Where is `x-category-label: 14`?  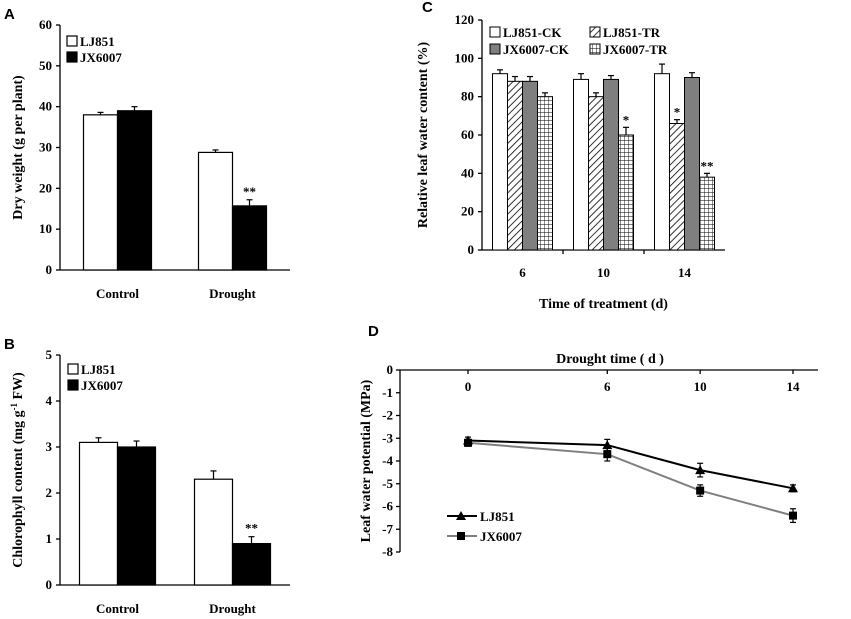
x-category-label: 14 is located at coordinates (685, 272).